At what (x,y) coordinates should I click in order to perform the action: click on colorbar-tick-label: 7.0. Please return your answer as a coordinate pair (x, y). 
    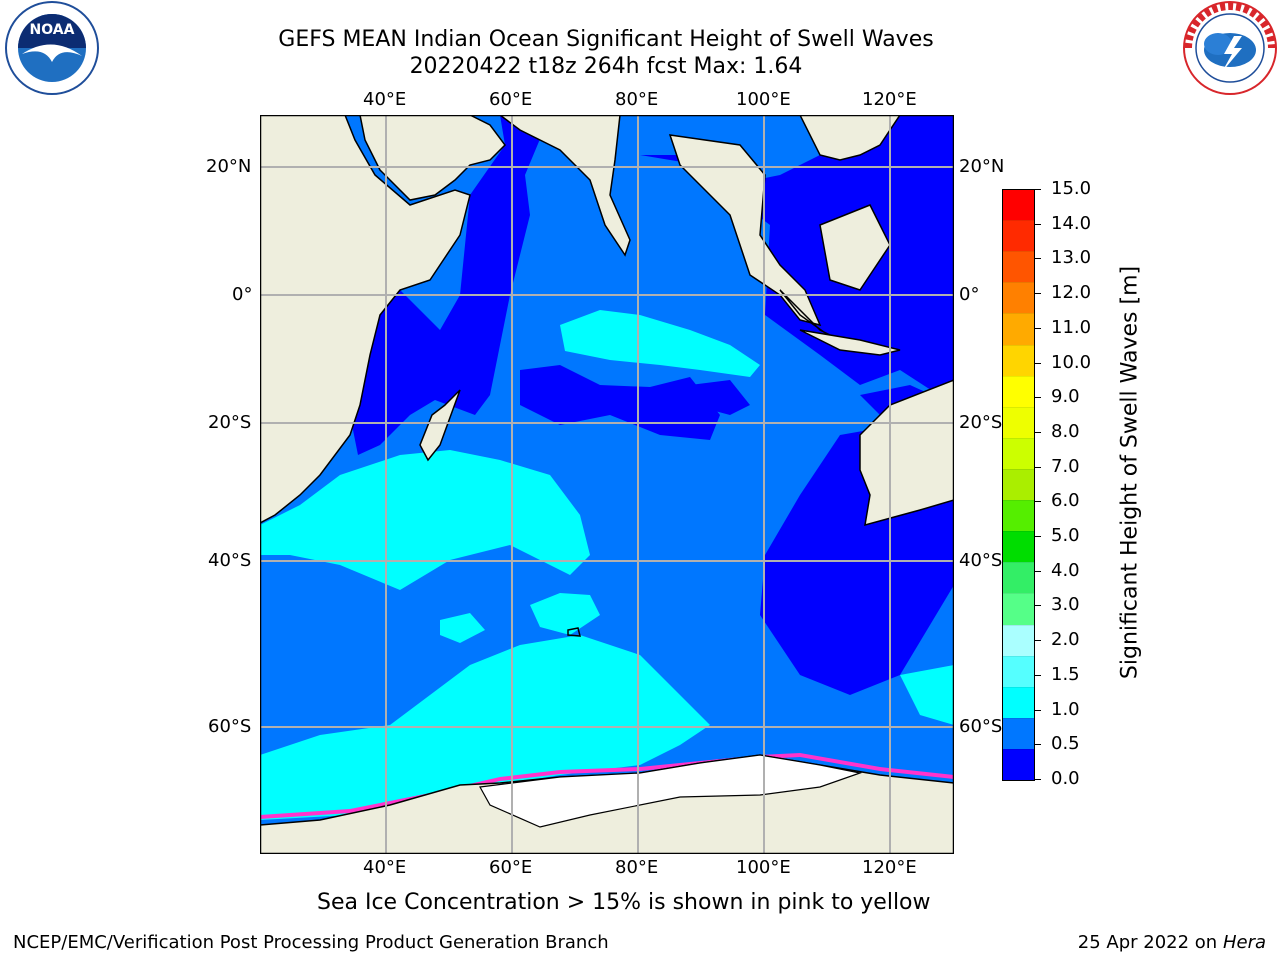
    Looking at the image, I should click on (1065, 466).